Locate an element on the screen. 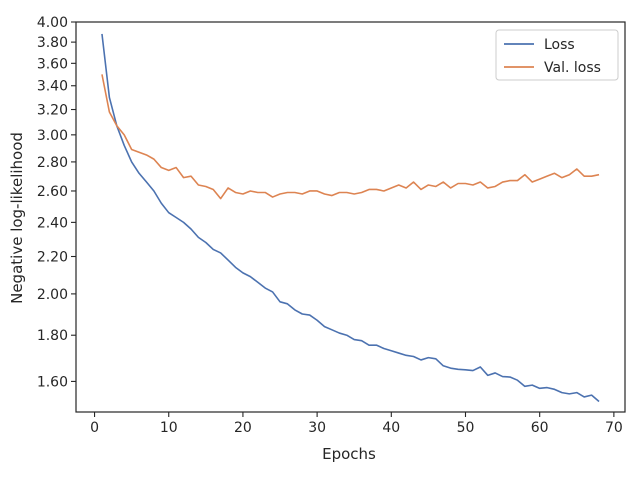  y-tick-label: 3.00 is located at coordinates (52, 136).